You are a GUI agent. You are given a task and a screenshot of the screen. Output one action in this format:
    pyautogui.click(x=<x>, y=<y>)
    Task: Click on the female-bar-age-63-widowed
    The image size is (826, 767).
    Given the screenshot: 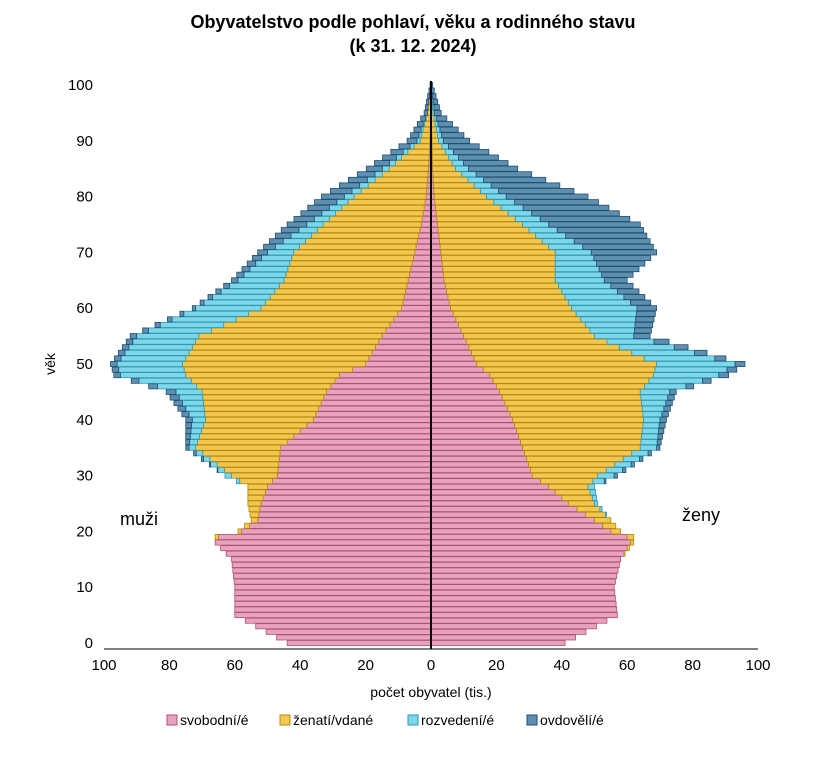 What is the action you would take?
    pyautogui.click(x=628, y=291)
    